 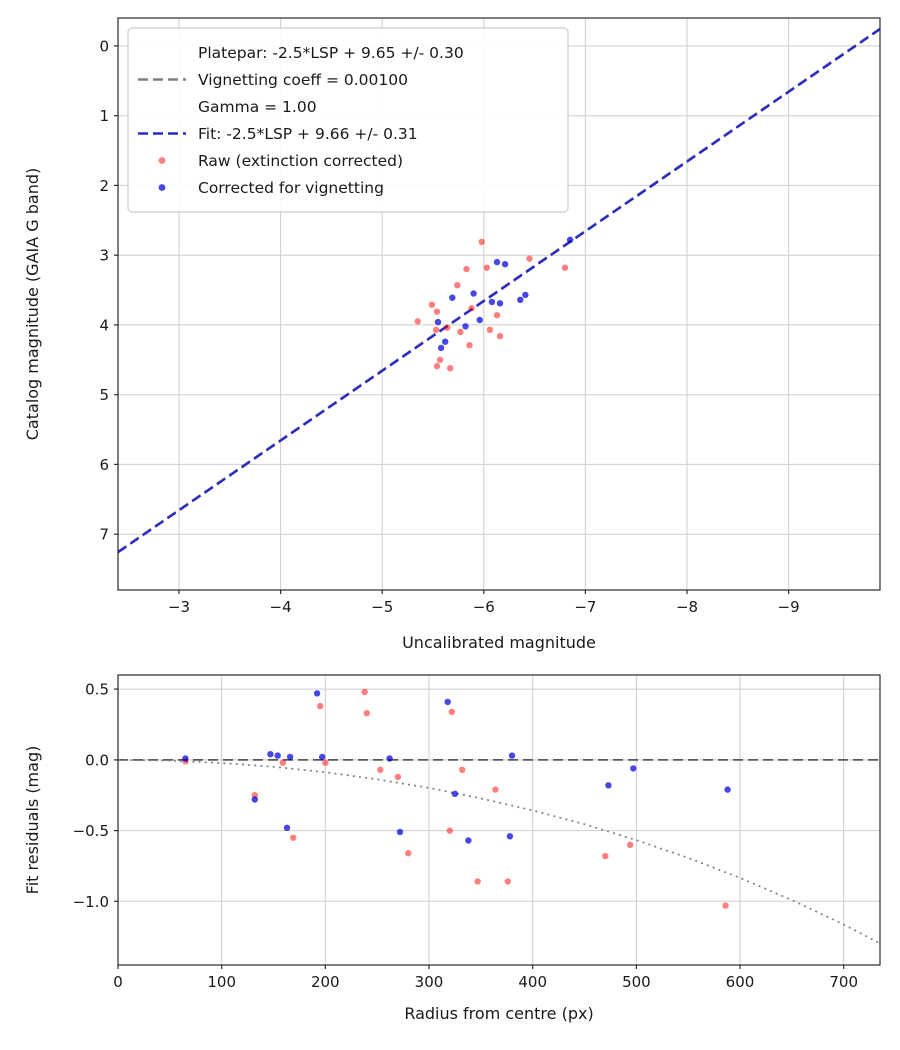 What do you see at coordinates (291, 188) in the screenshot?
I see `legend-label: Corrected for vignetting` at bounding box center [291, 188].